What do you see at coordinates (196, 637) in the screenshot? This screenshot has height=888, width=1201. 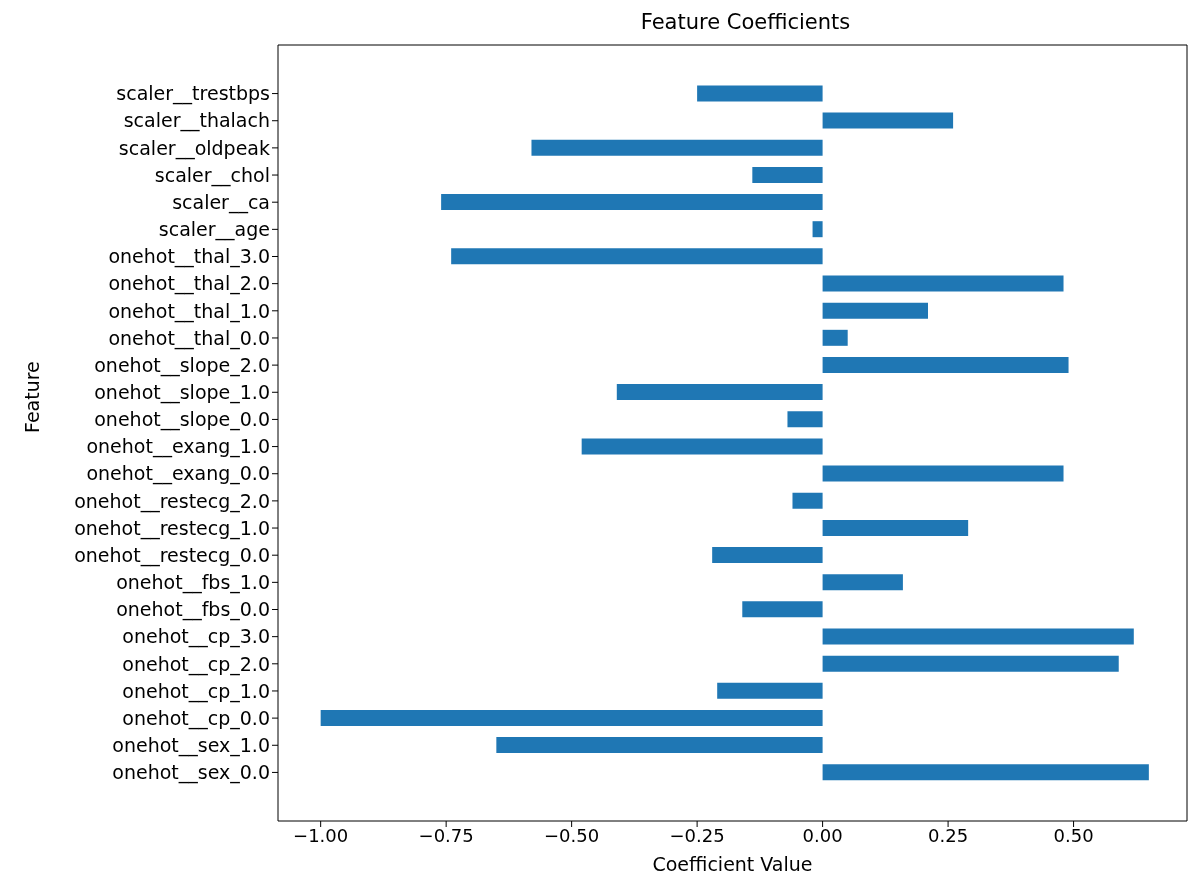 I see `y-tick-label: onehot__cp_3.0` at bounding box center [196, 637].